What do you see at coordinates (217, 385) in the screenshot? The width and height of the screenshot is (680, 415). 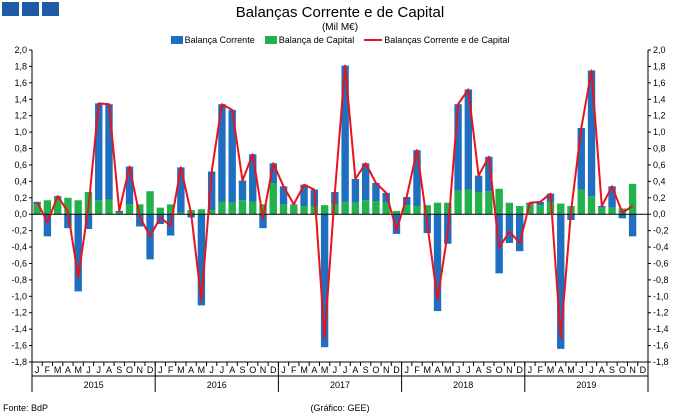 I see `x-tick-label-year: 2016` at bounding box center [217, 385].